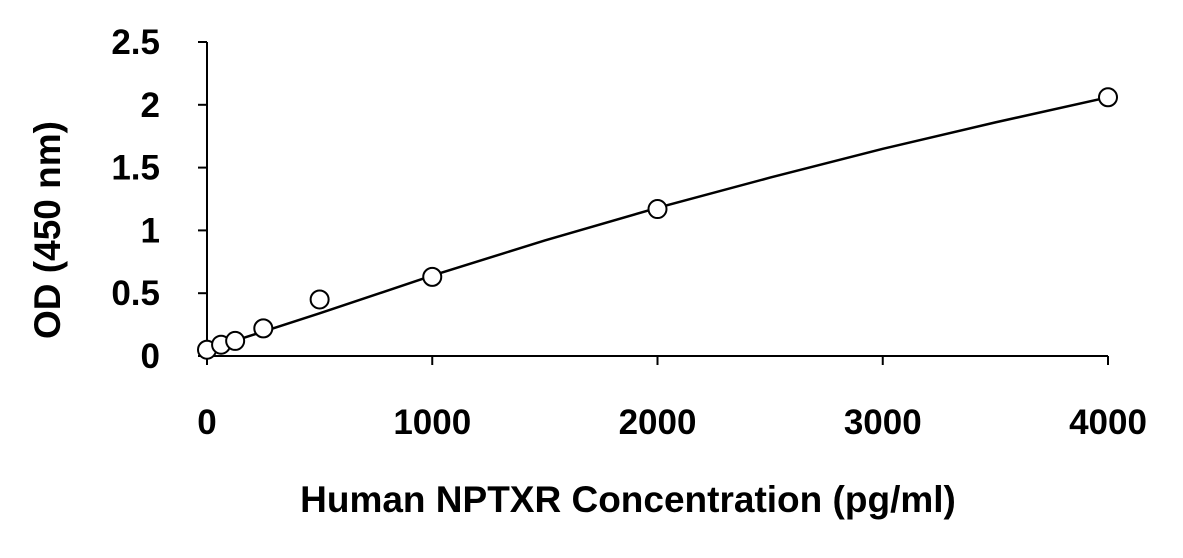 The image size is (1183, 558). What do you see at coordinates (135, 168) in the screenshot?
I see `y-tick-label: 1.5` at bounding box center [135, 168].